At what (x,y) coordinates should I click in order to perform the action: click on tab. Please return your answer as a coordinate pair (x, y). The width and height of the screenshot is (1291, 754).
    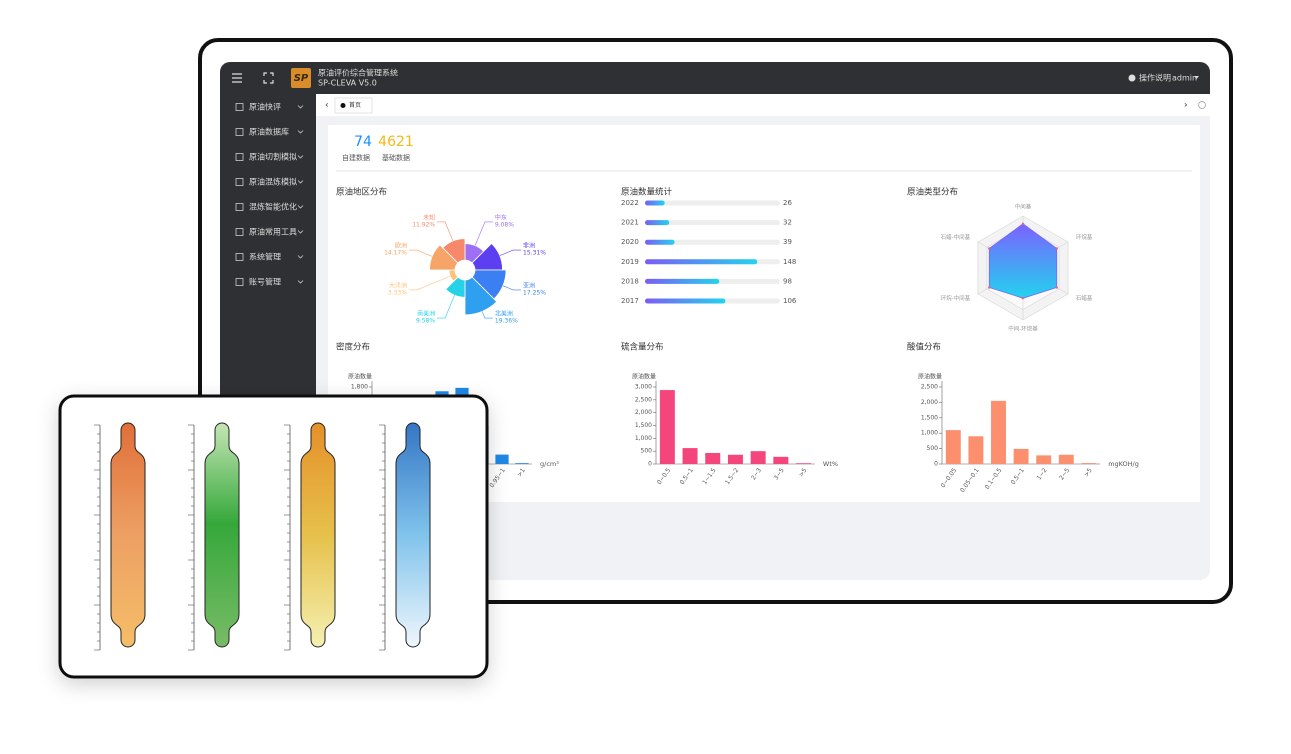
    Looking at the image, I should click on (353, 105).